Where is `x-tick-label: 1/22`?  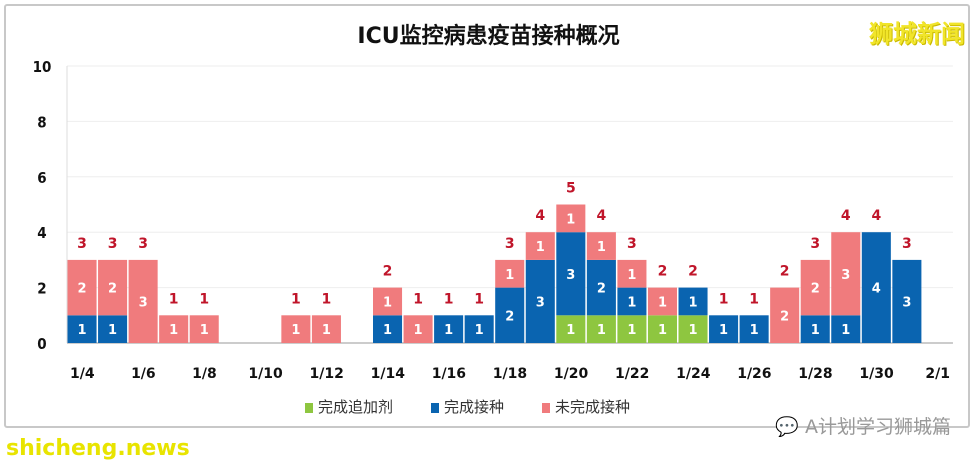 x-tick-label: 1/22 is located at coordinates (632, 374).